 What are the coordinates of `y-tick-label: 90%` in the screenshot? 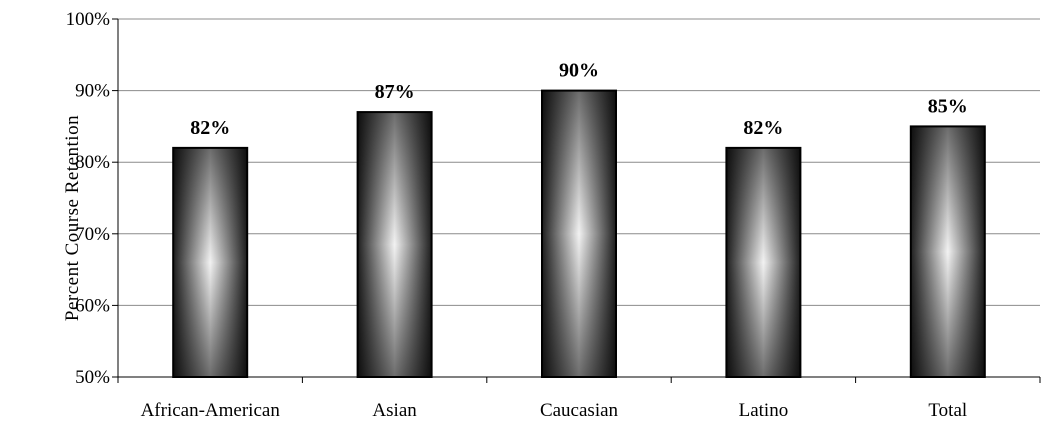 It's located at (92, 91).